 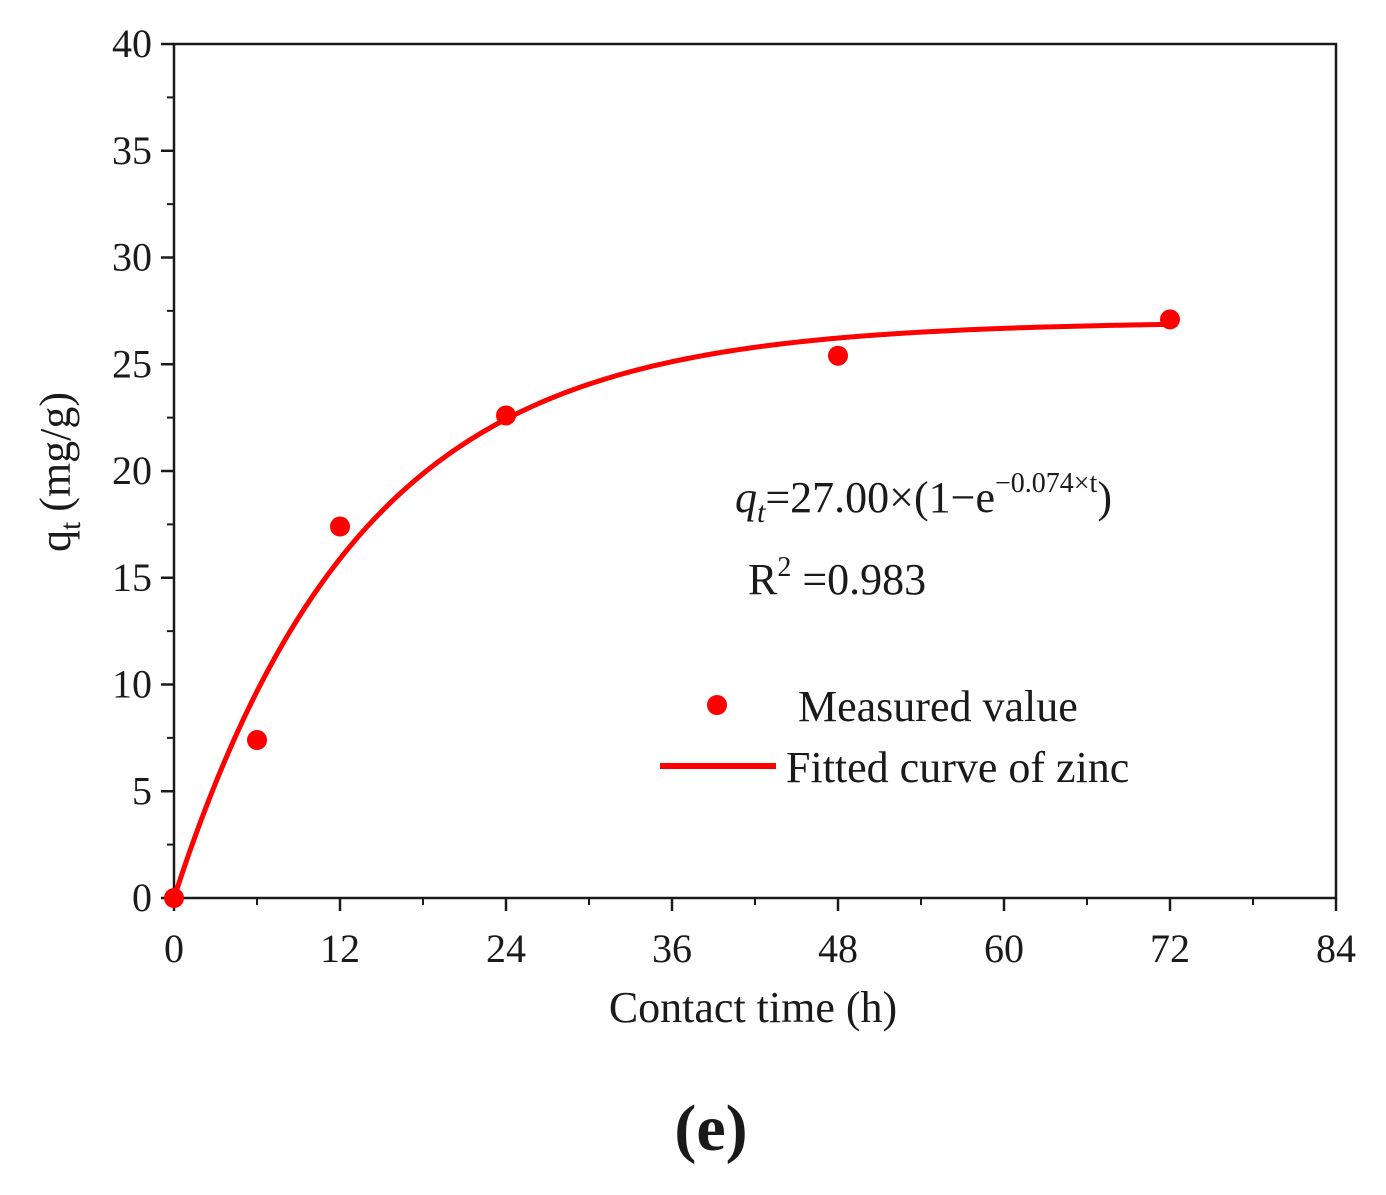 I want to click on y-axis-title: qt (mg/g), so click(x=59, y=472).